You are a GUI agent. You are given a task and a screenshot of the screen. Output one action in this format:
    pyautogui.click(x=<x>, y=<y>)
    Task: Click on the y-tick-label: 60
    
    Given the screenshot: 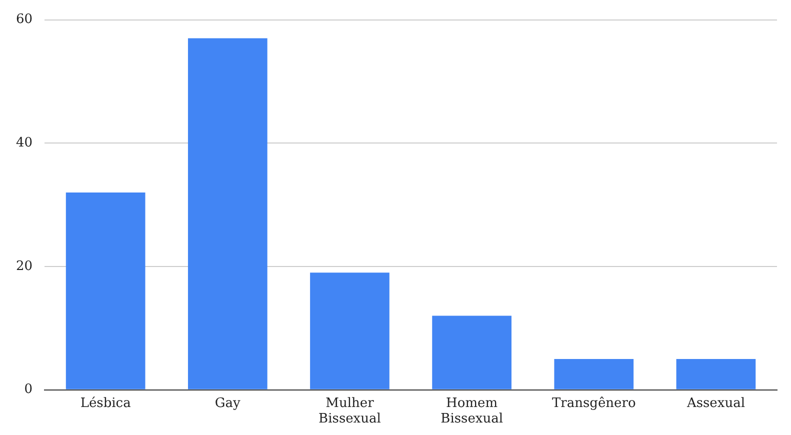 What is the action you would take?
    pyautogui.click(x=24, y=20)
    